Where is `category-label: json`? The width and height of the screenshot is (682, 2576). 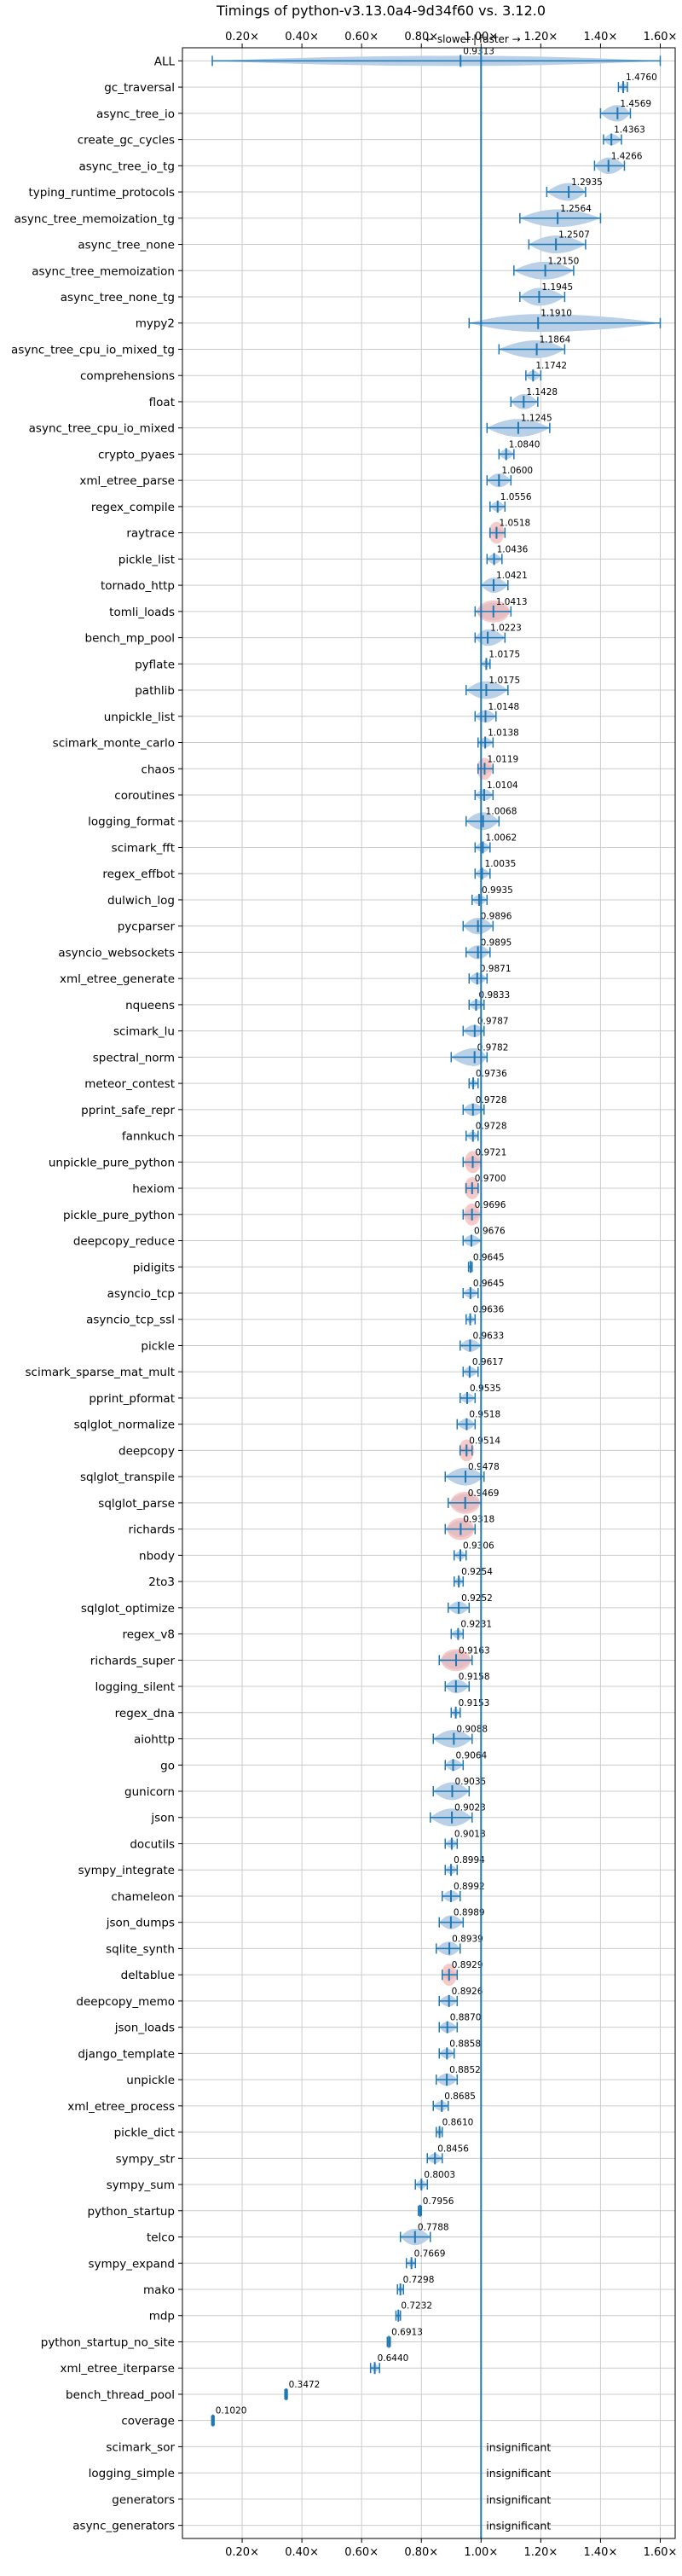
category-label: json is located at coordinates (162, 1818).